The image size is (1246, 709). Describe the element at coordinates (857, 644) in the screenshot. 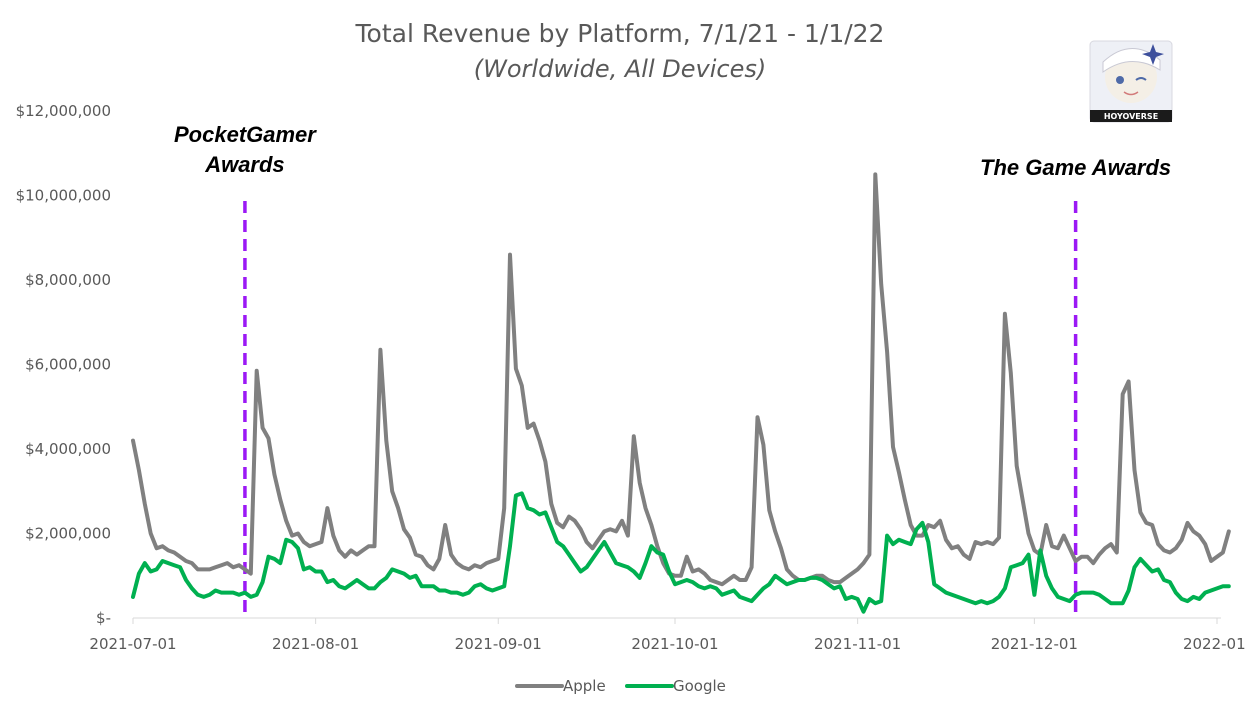

I see `x-tick-label: 2021-11-01` at that location.